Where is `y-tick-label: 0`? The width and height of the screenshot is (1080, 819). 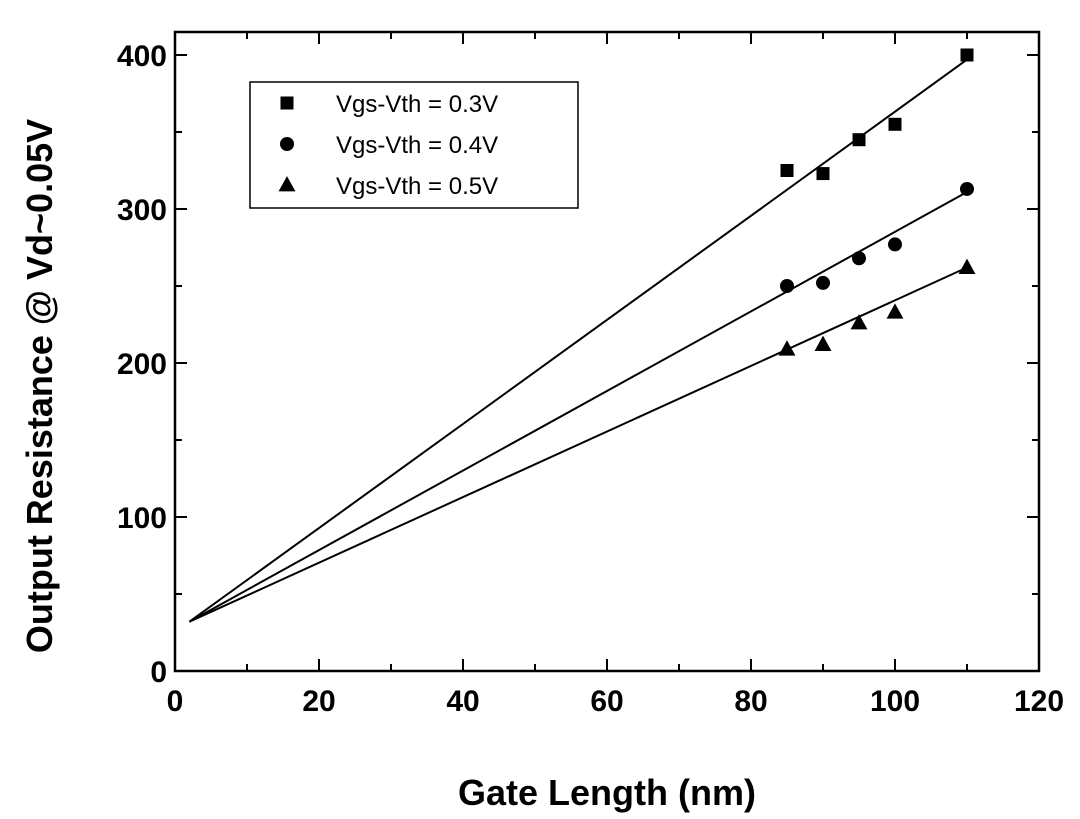
y-tick-label: 0 is located at coordinates (158, 672).